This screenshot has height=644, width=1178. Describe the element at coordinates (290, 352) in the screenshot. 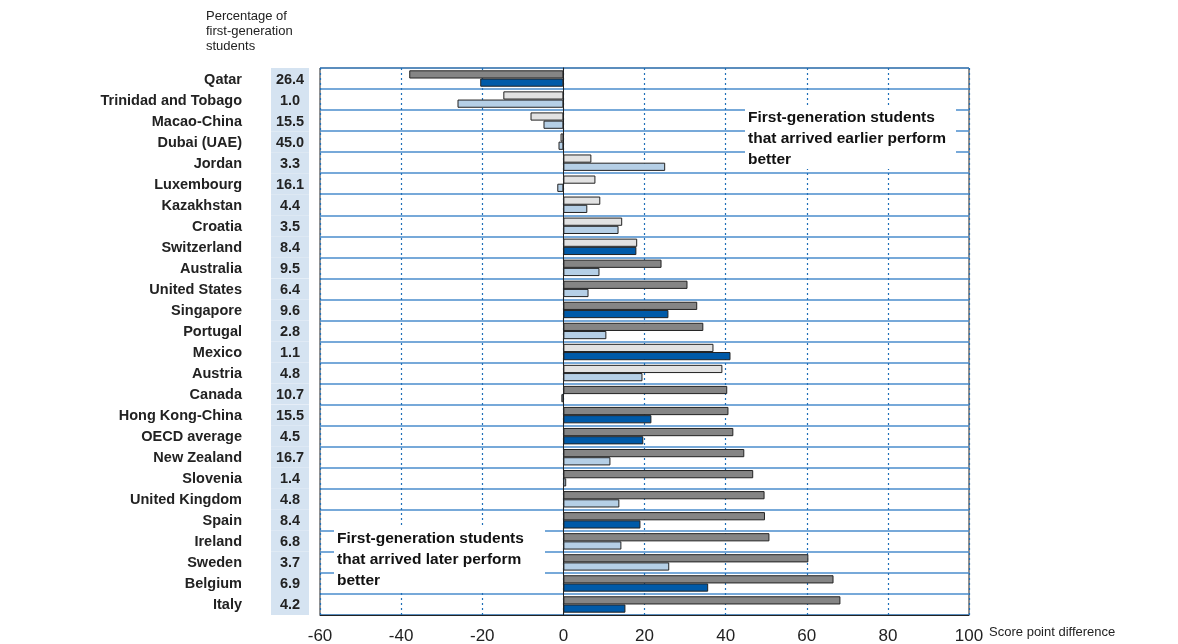

I see `y2-tick-label: 1.1` at that location.